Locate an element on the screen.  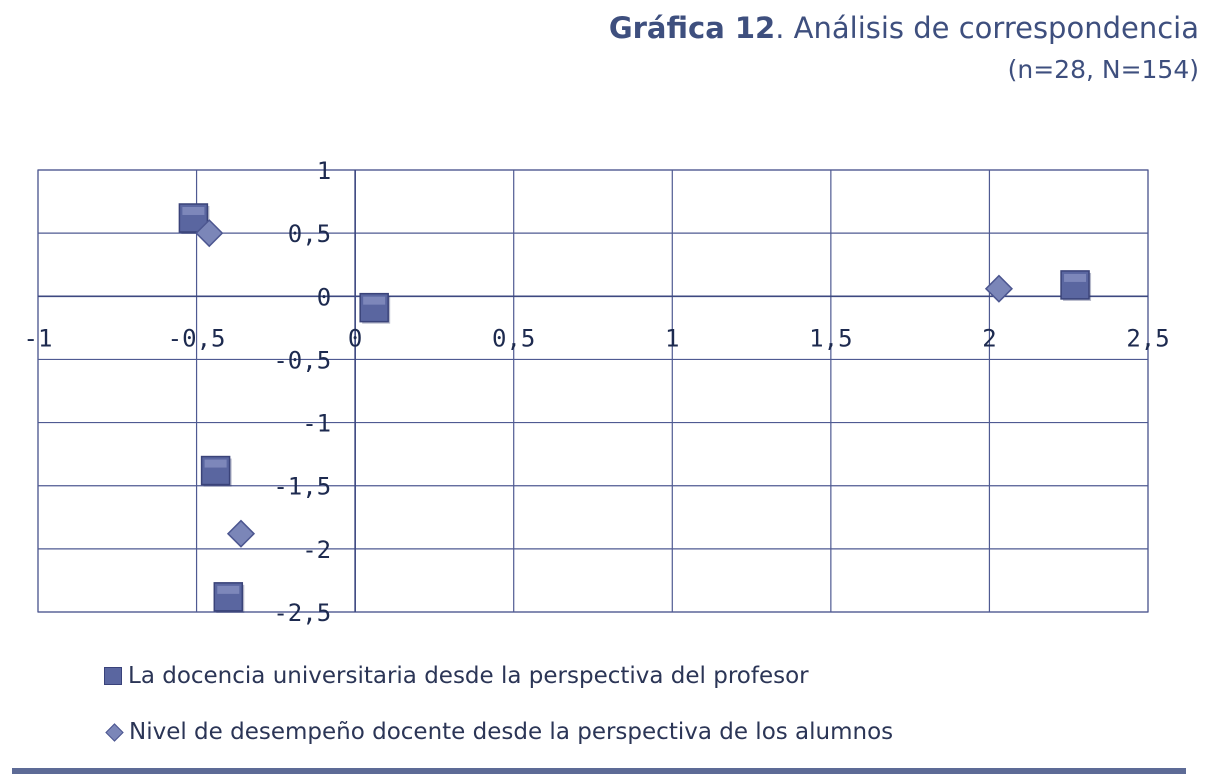
chart-title: Gráfica 12. Análisis de correspondencia is located at coordinates (904, 28).